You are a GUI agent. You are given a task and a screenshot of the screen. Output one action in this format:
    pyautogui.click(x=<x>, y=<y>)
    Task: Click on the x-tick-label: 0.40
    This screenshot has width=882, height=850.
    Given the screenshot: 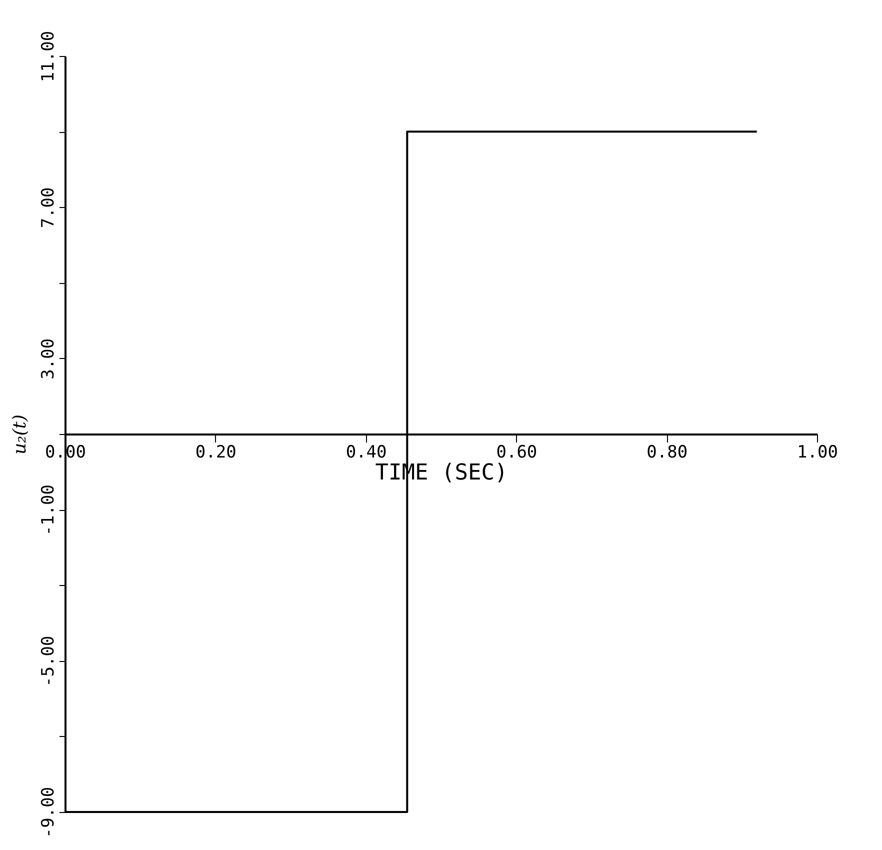 What is the action you would take?
    pyautogui.click(x=366, y=452)
    